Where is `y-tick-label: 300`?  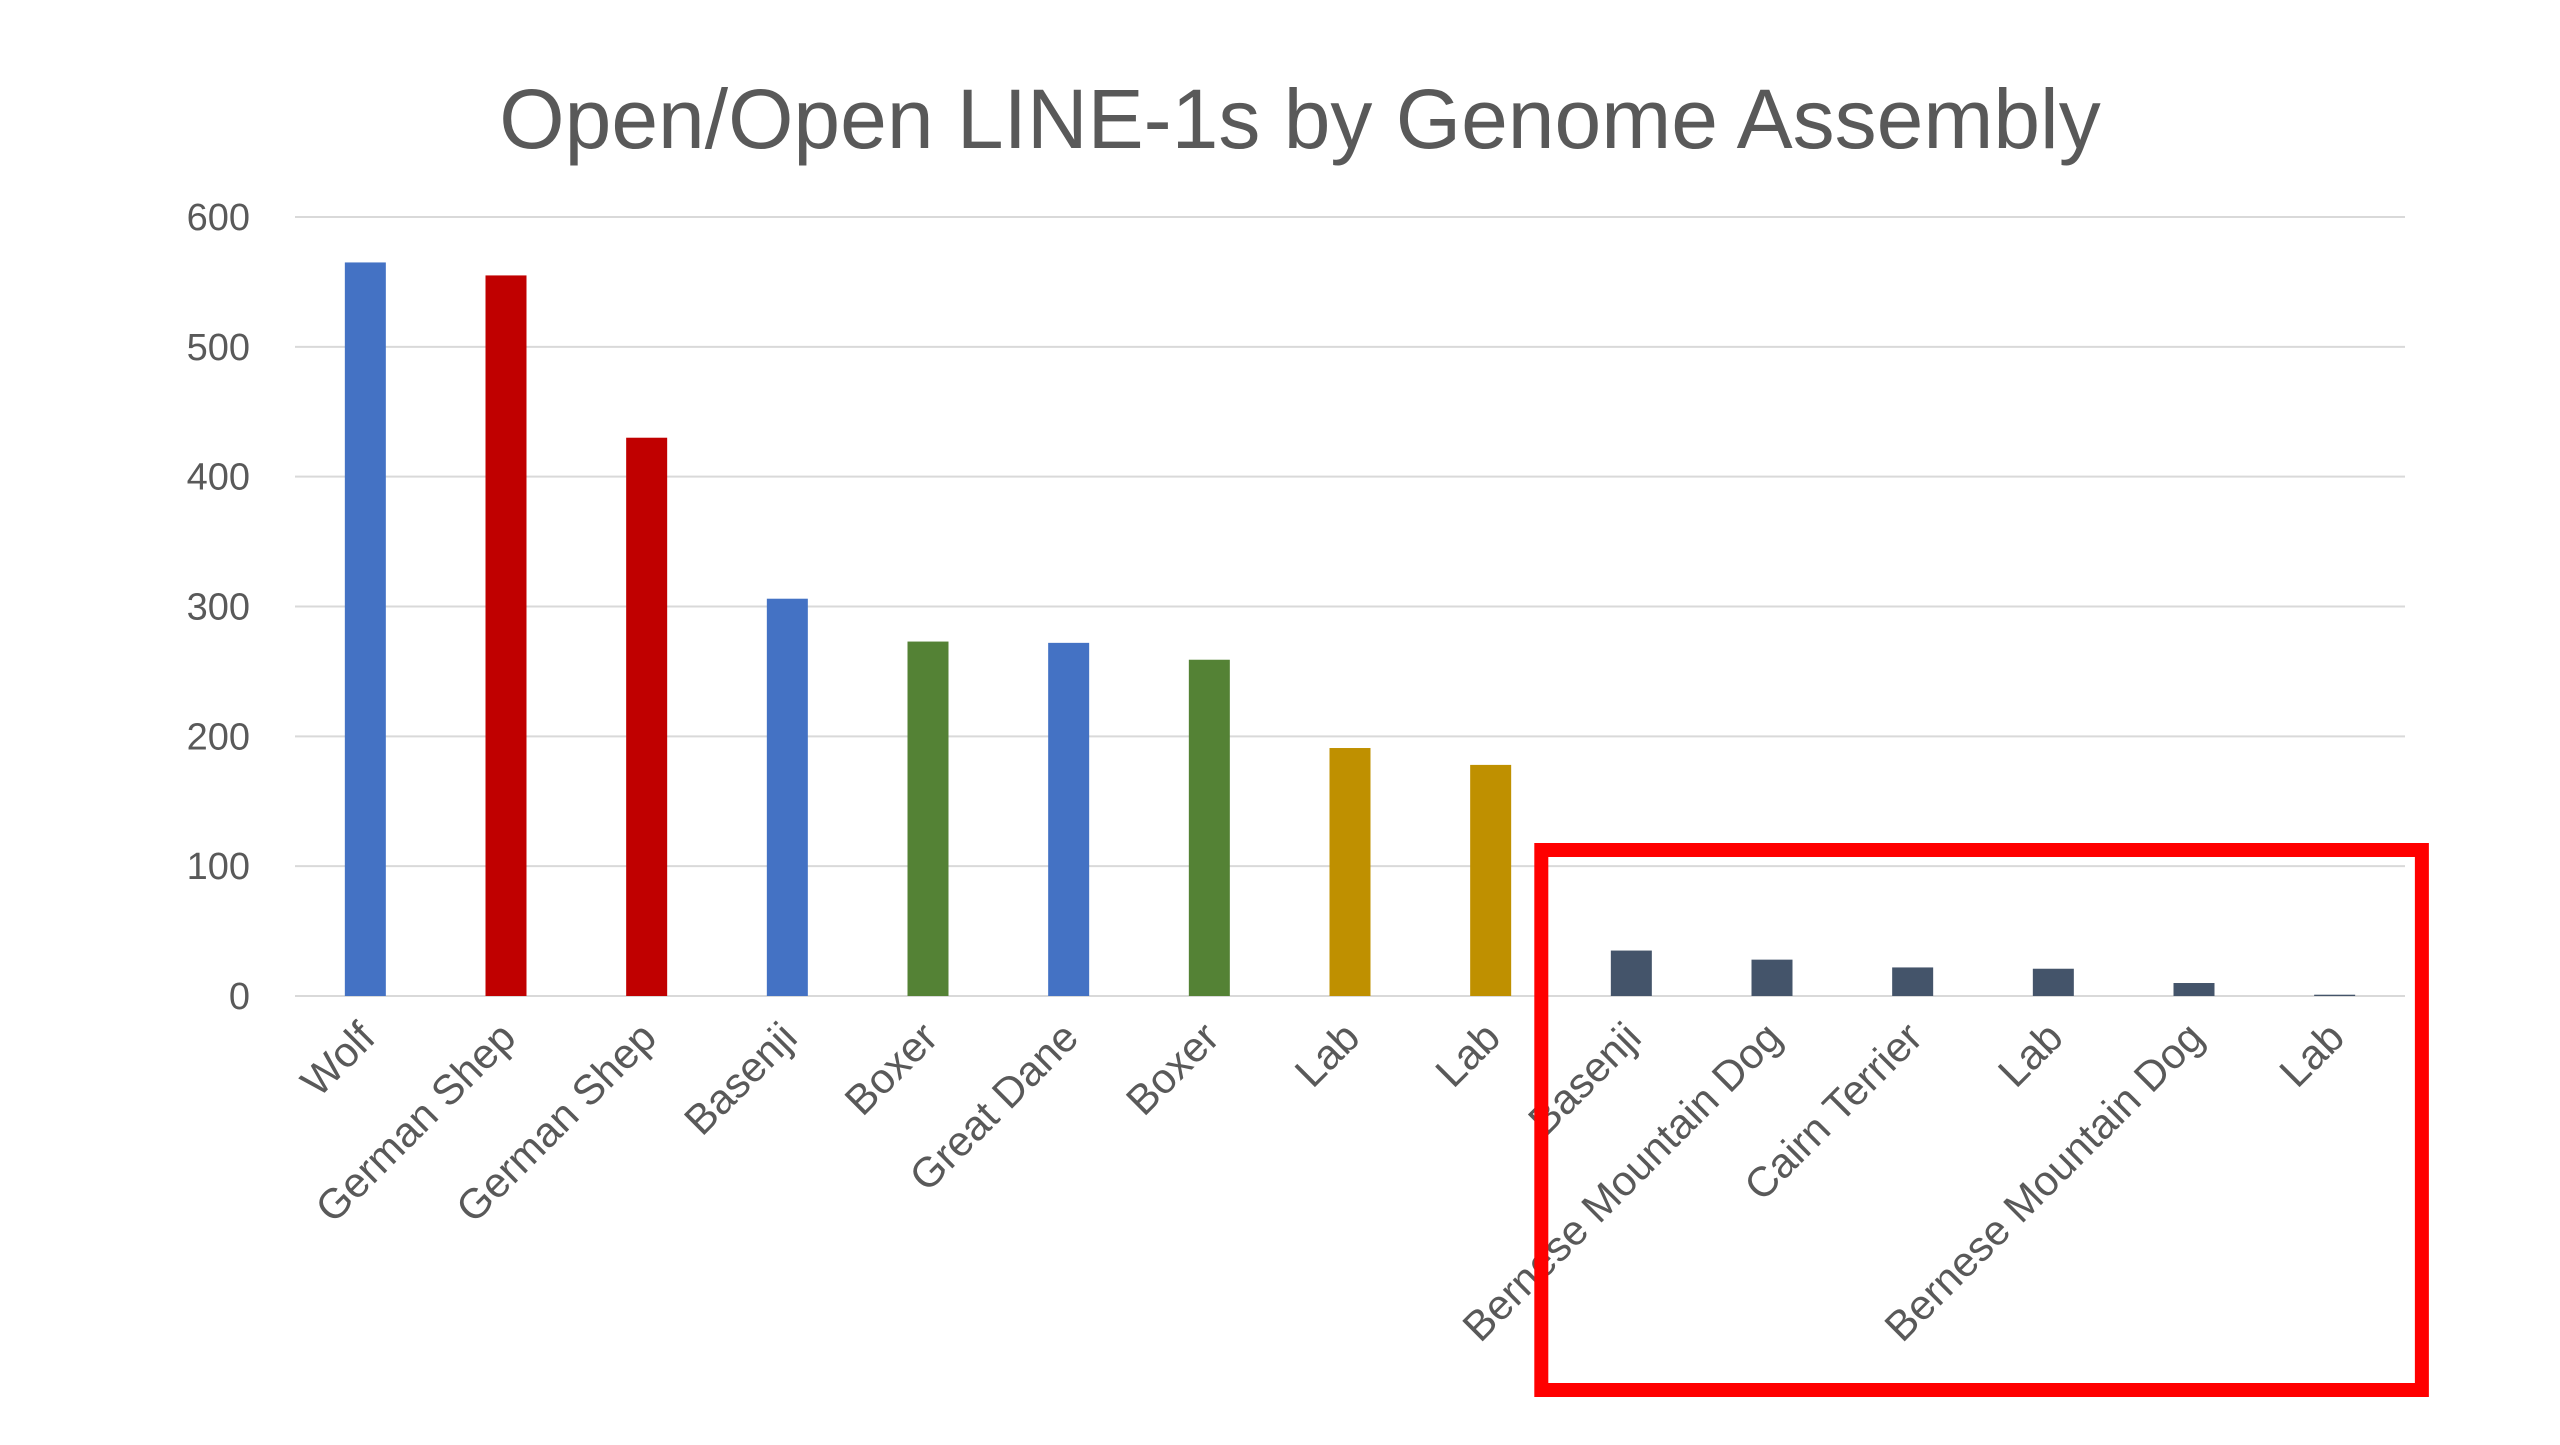
y-tick-label: 300 is located at coordinates (218, 608).